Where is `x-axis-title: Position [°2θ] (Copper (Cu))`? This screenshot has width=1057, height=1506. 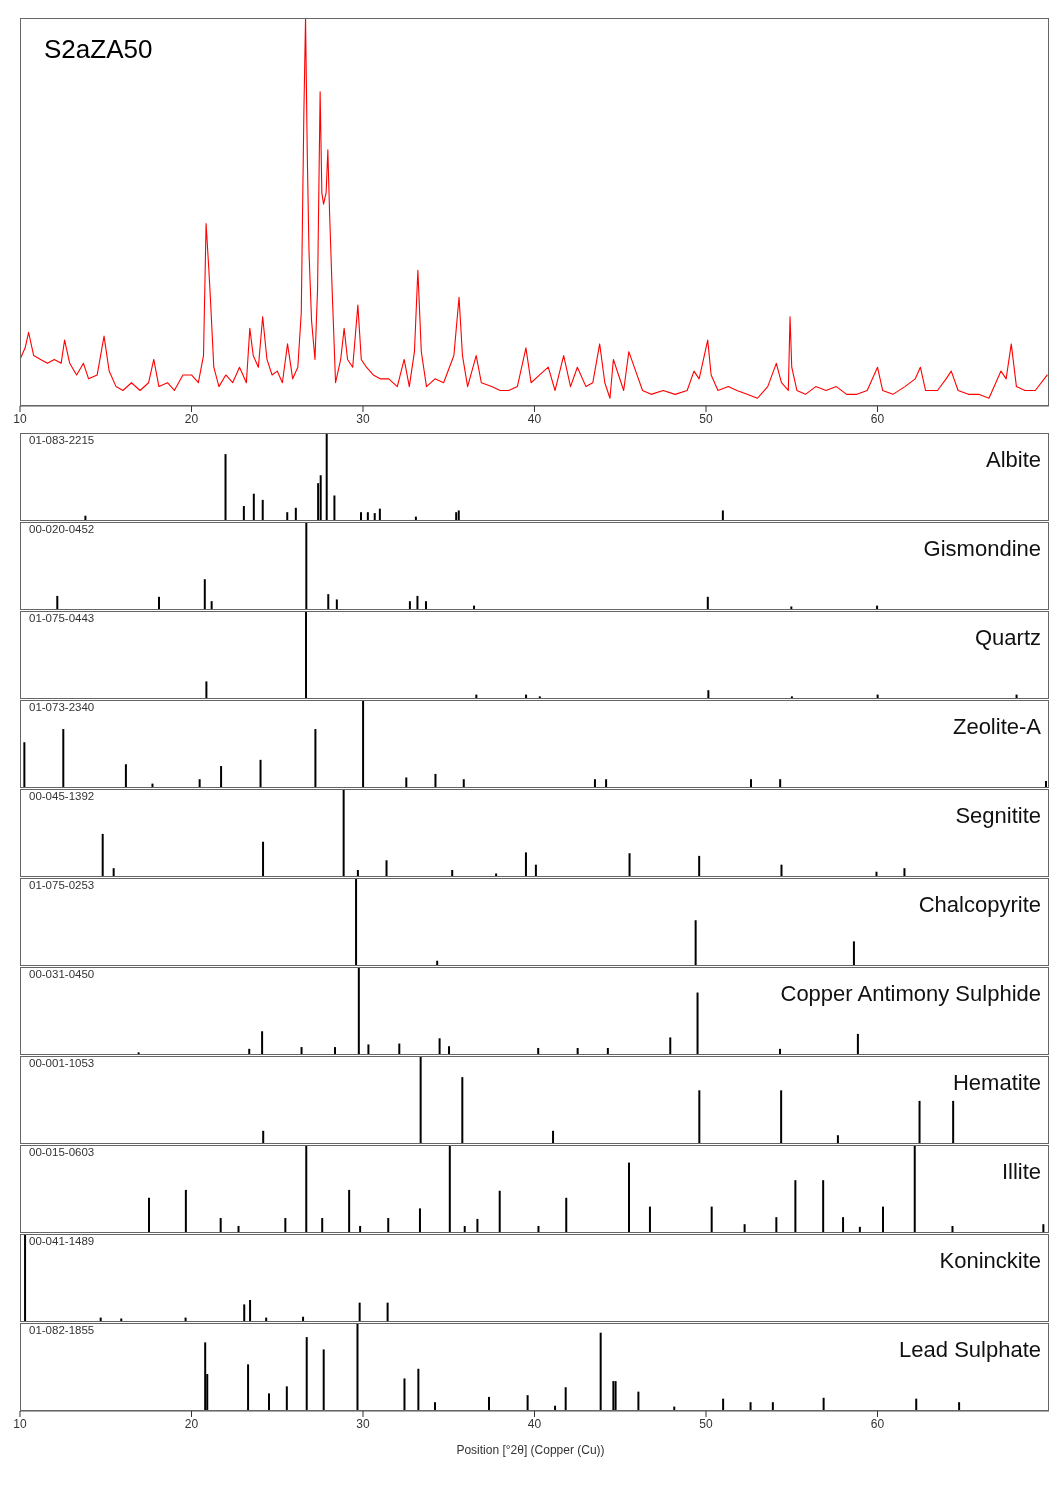 x-axis-title: Position [°2θ] (Copper (Cu)) is located at coordinates (530, 1450).